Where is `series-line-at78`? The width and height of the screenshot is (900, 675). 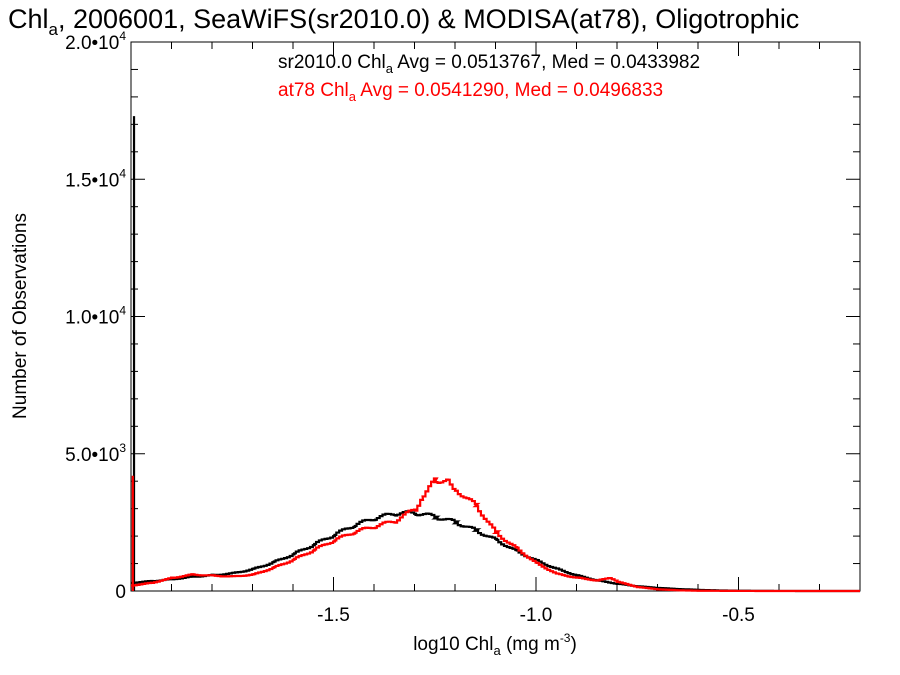 series-line-at78 is located at coordinates (495, 535).